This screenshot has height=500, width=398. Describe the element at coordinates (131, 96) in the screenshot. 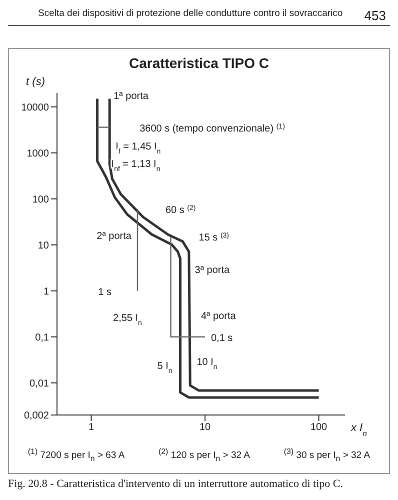

I see `annotation: 1ª porta` at that location.